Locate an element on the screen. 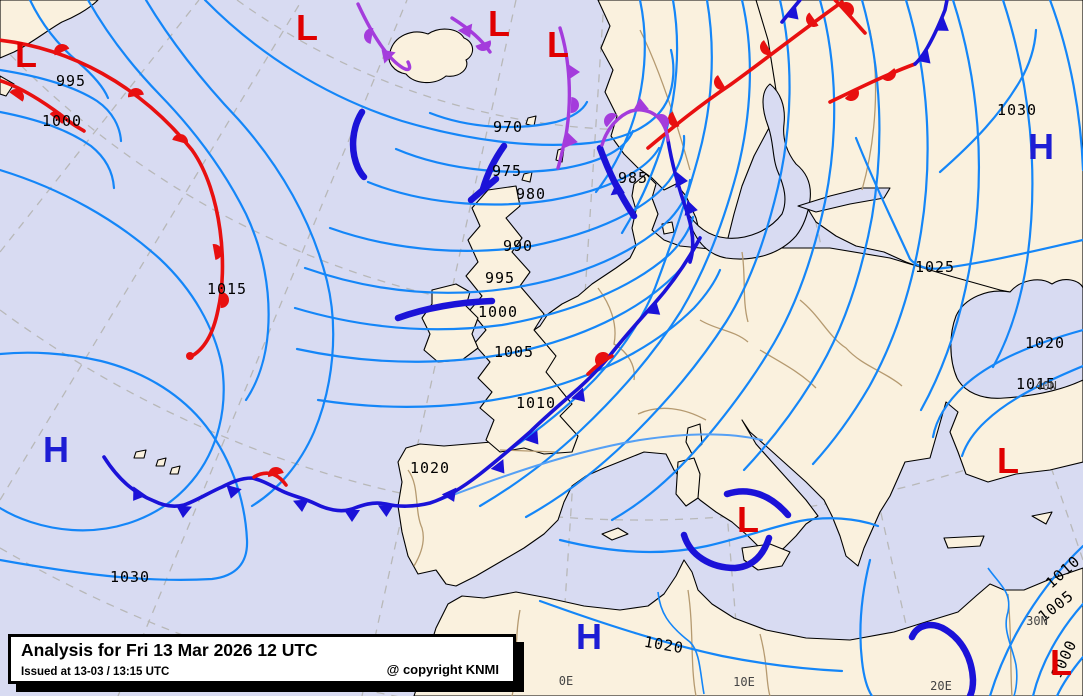  faroe-land is located at coordinates (531, 121).